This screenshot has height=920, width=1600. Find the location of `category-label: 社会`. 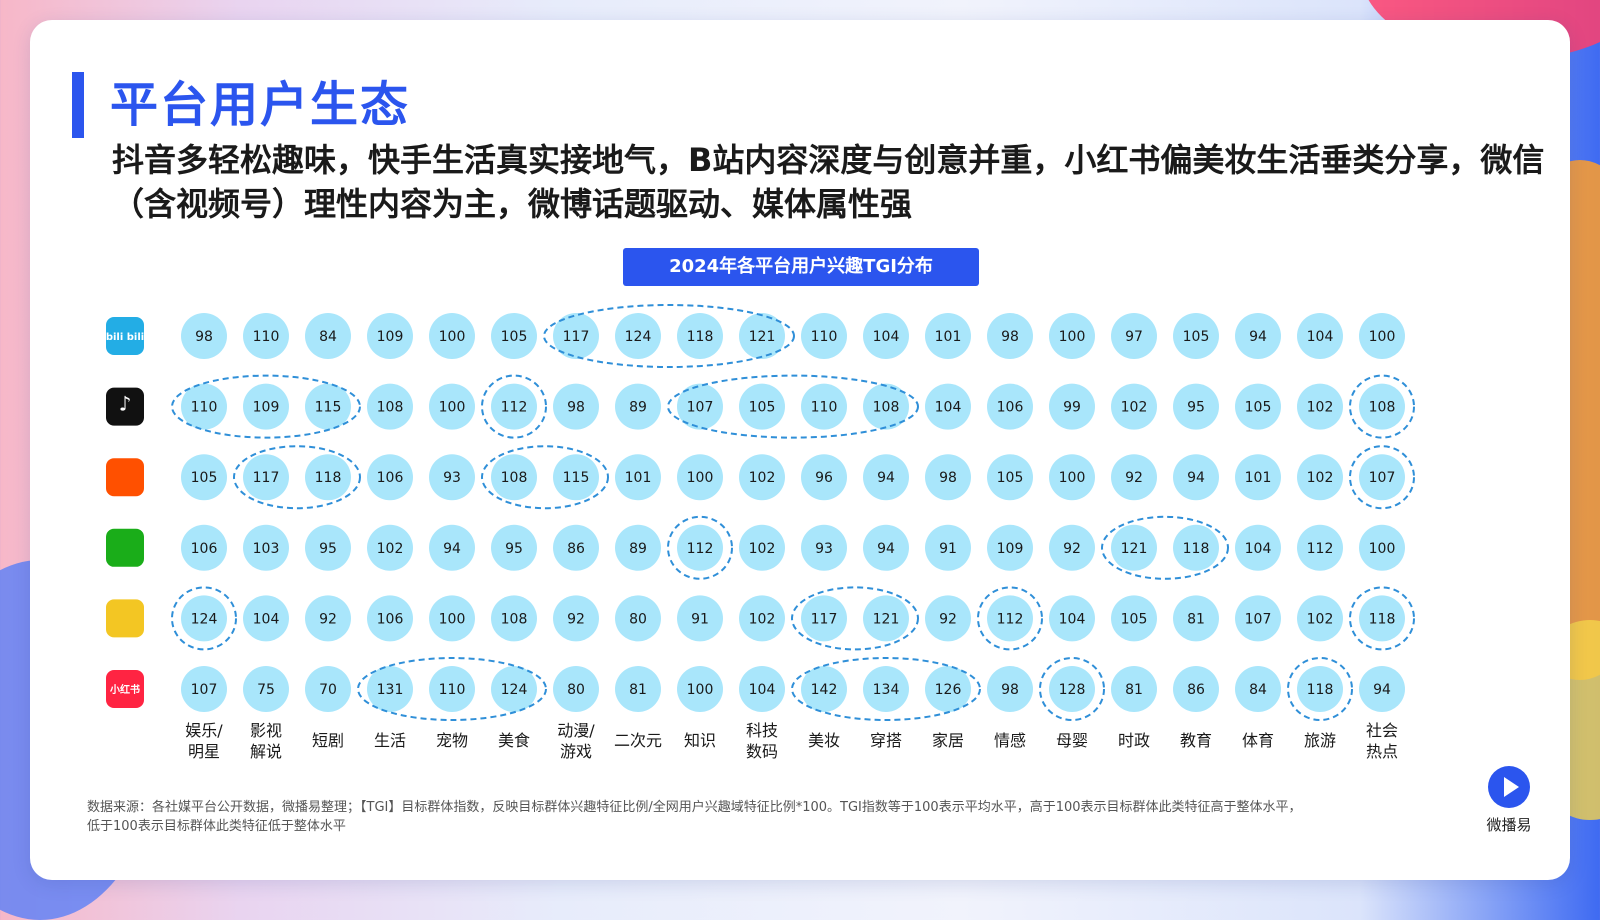

category-label: 社会 is located at coordinates (1382, 730).